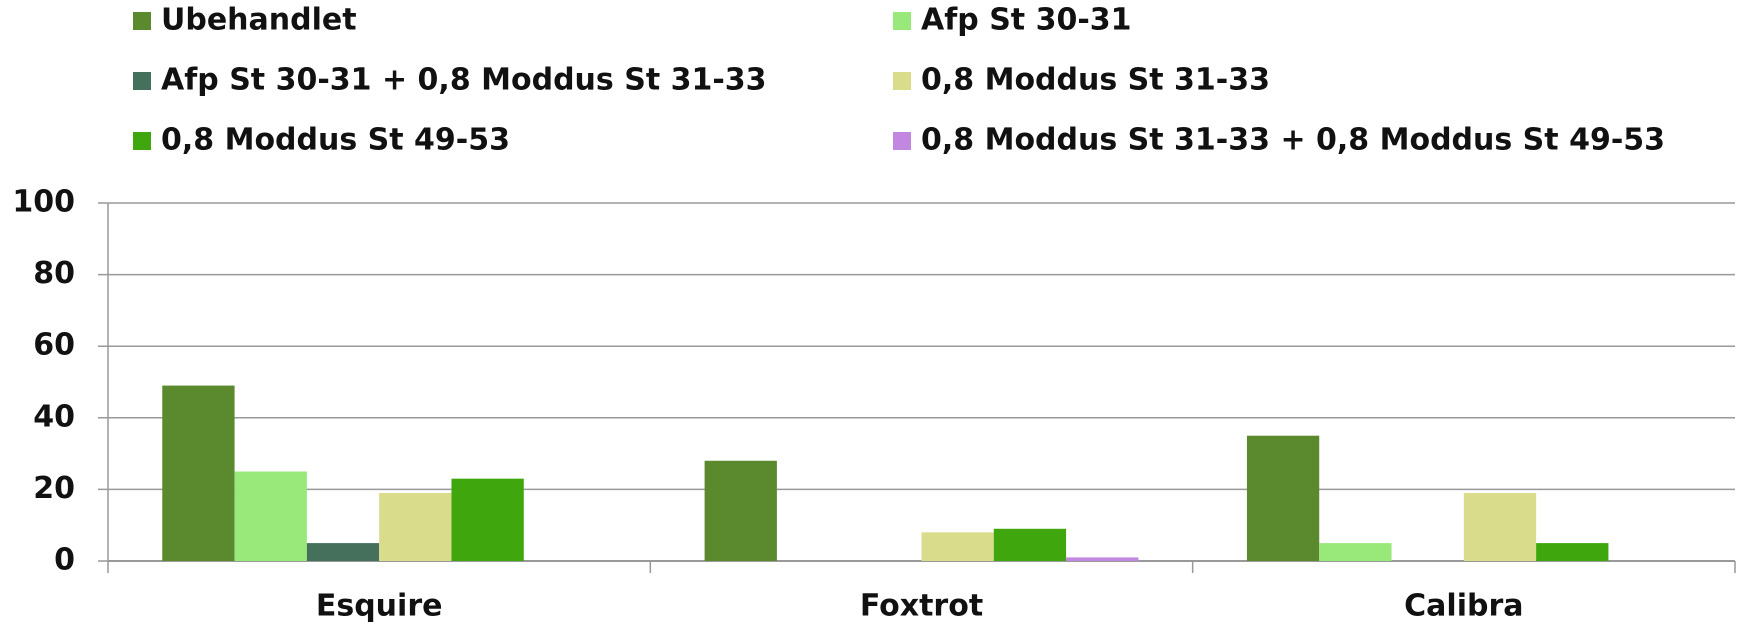 The width and height of the screenshot is (1744, 626). Describe the element at coordinates (1095, 80) in the screenshot. I see `legend-label: 0,8 Moddus St 31-33` at that location.